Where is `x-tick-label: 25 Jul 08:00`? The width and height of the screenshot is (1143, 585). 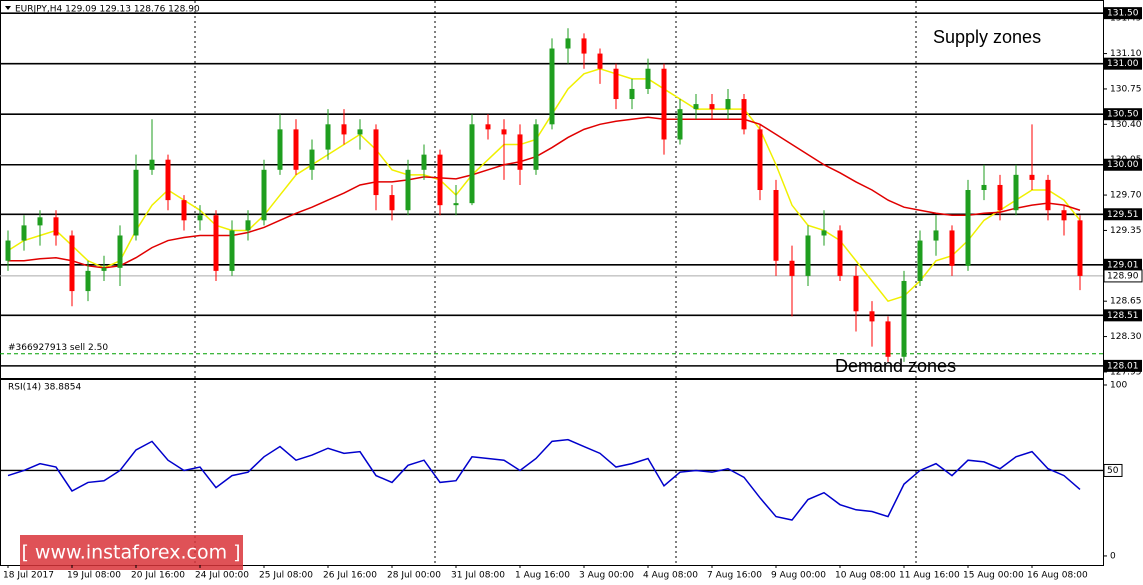
x-tick-label: 25 Jul 08:00 is located at coordinates (286, 576).